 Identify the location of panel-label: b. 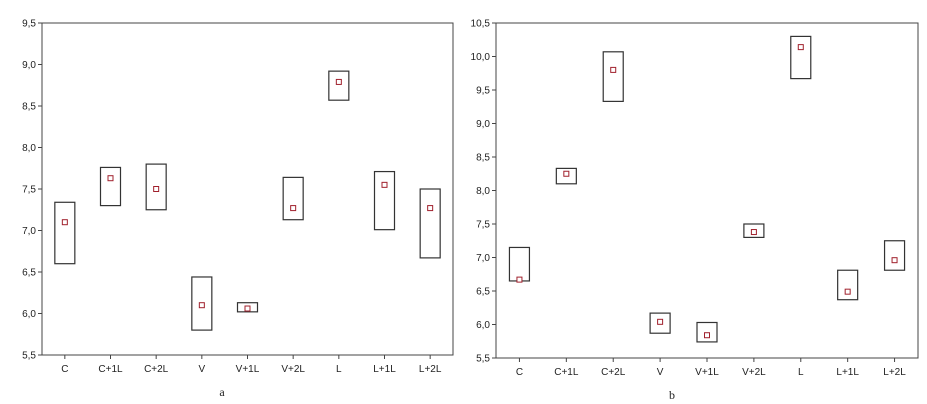
(672, 395).